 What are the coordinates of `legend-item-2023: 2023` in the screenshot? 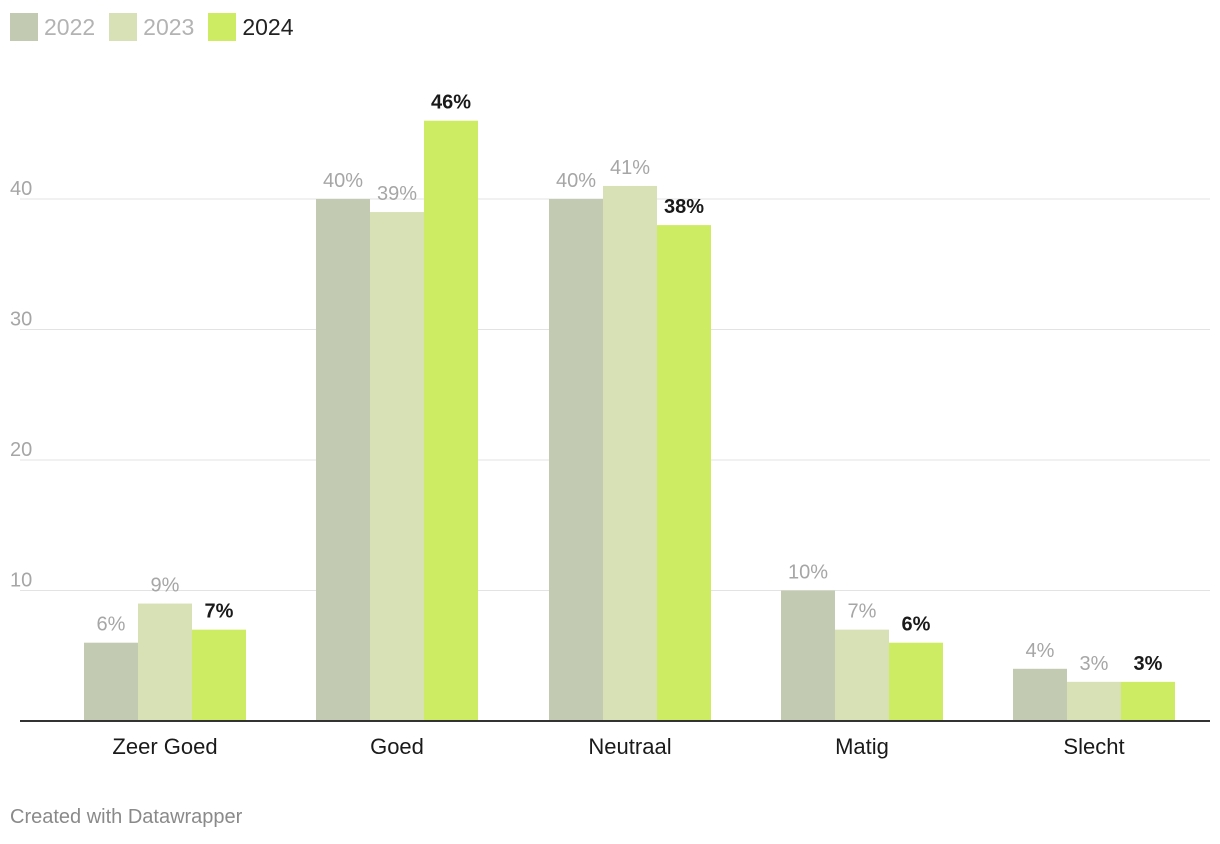 It's located at (151, 27).